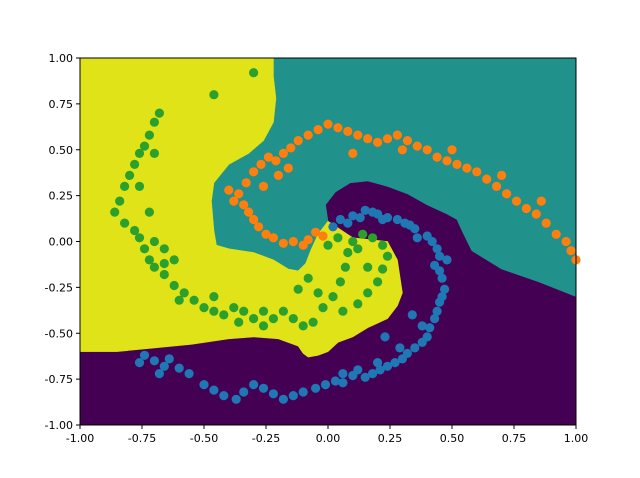  I want to click on y-tick-label: 0.25, so click(61, 196).